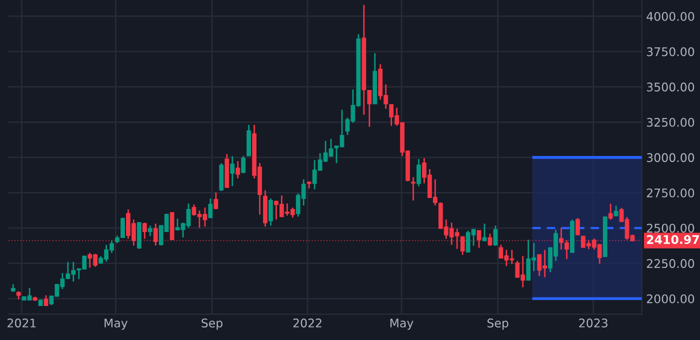  I want to click on y-tick-label: 2750.00, so click(670, 193).